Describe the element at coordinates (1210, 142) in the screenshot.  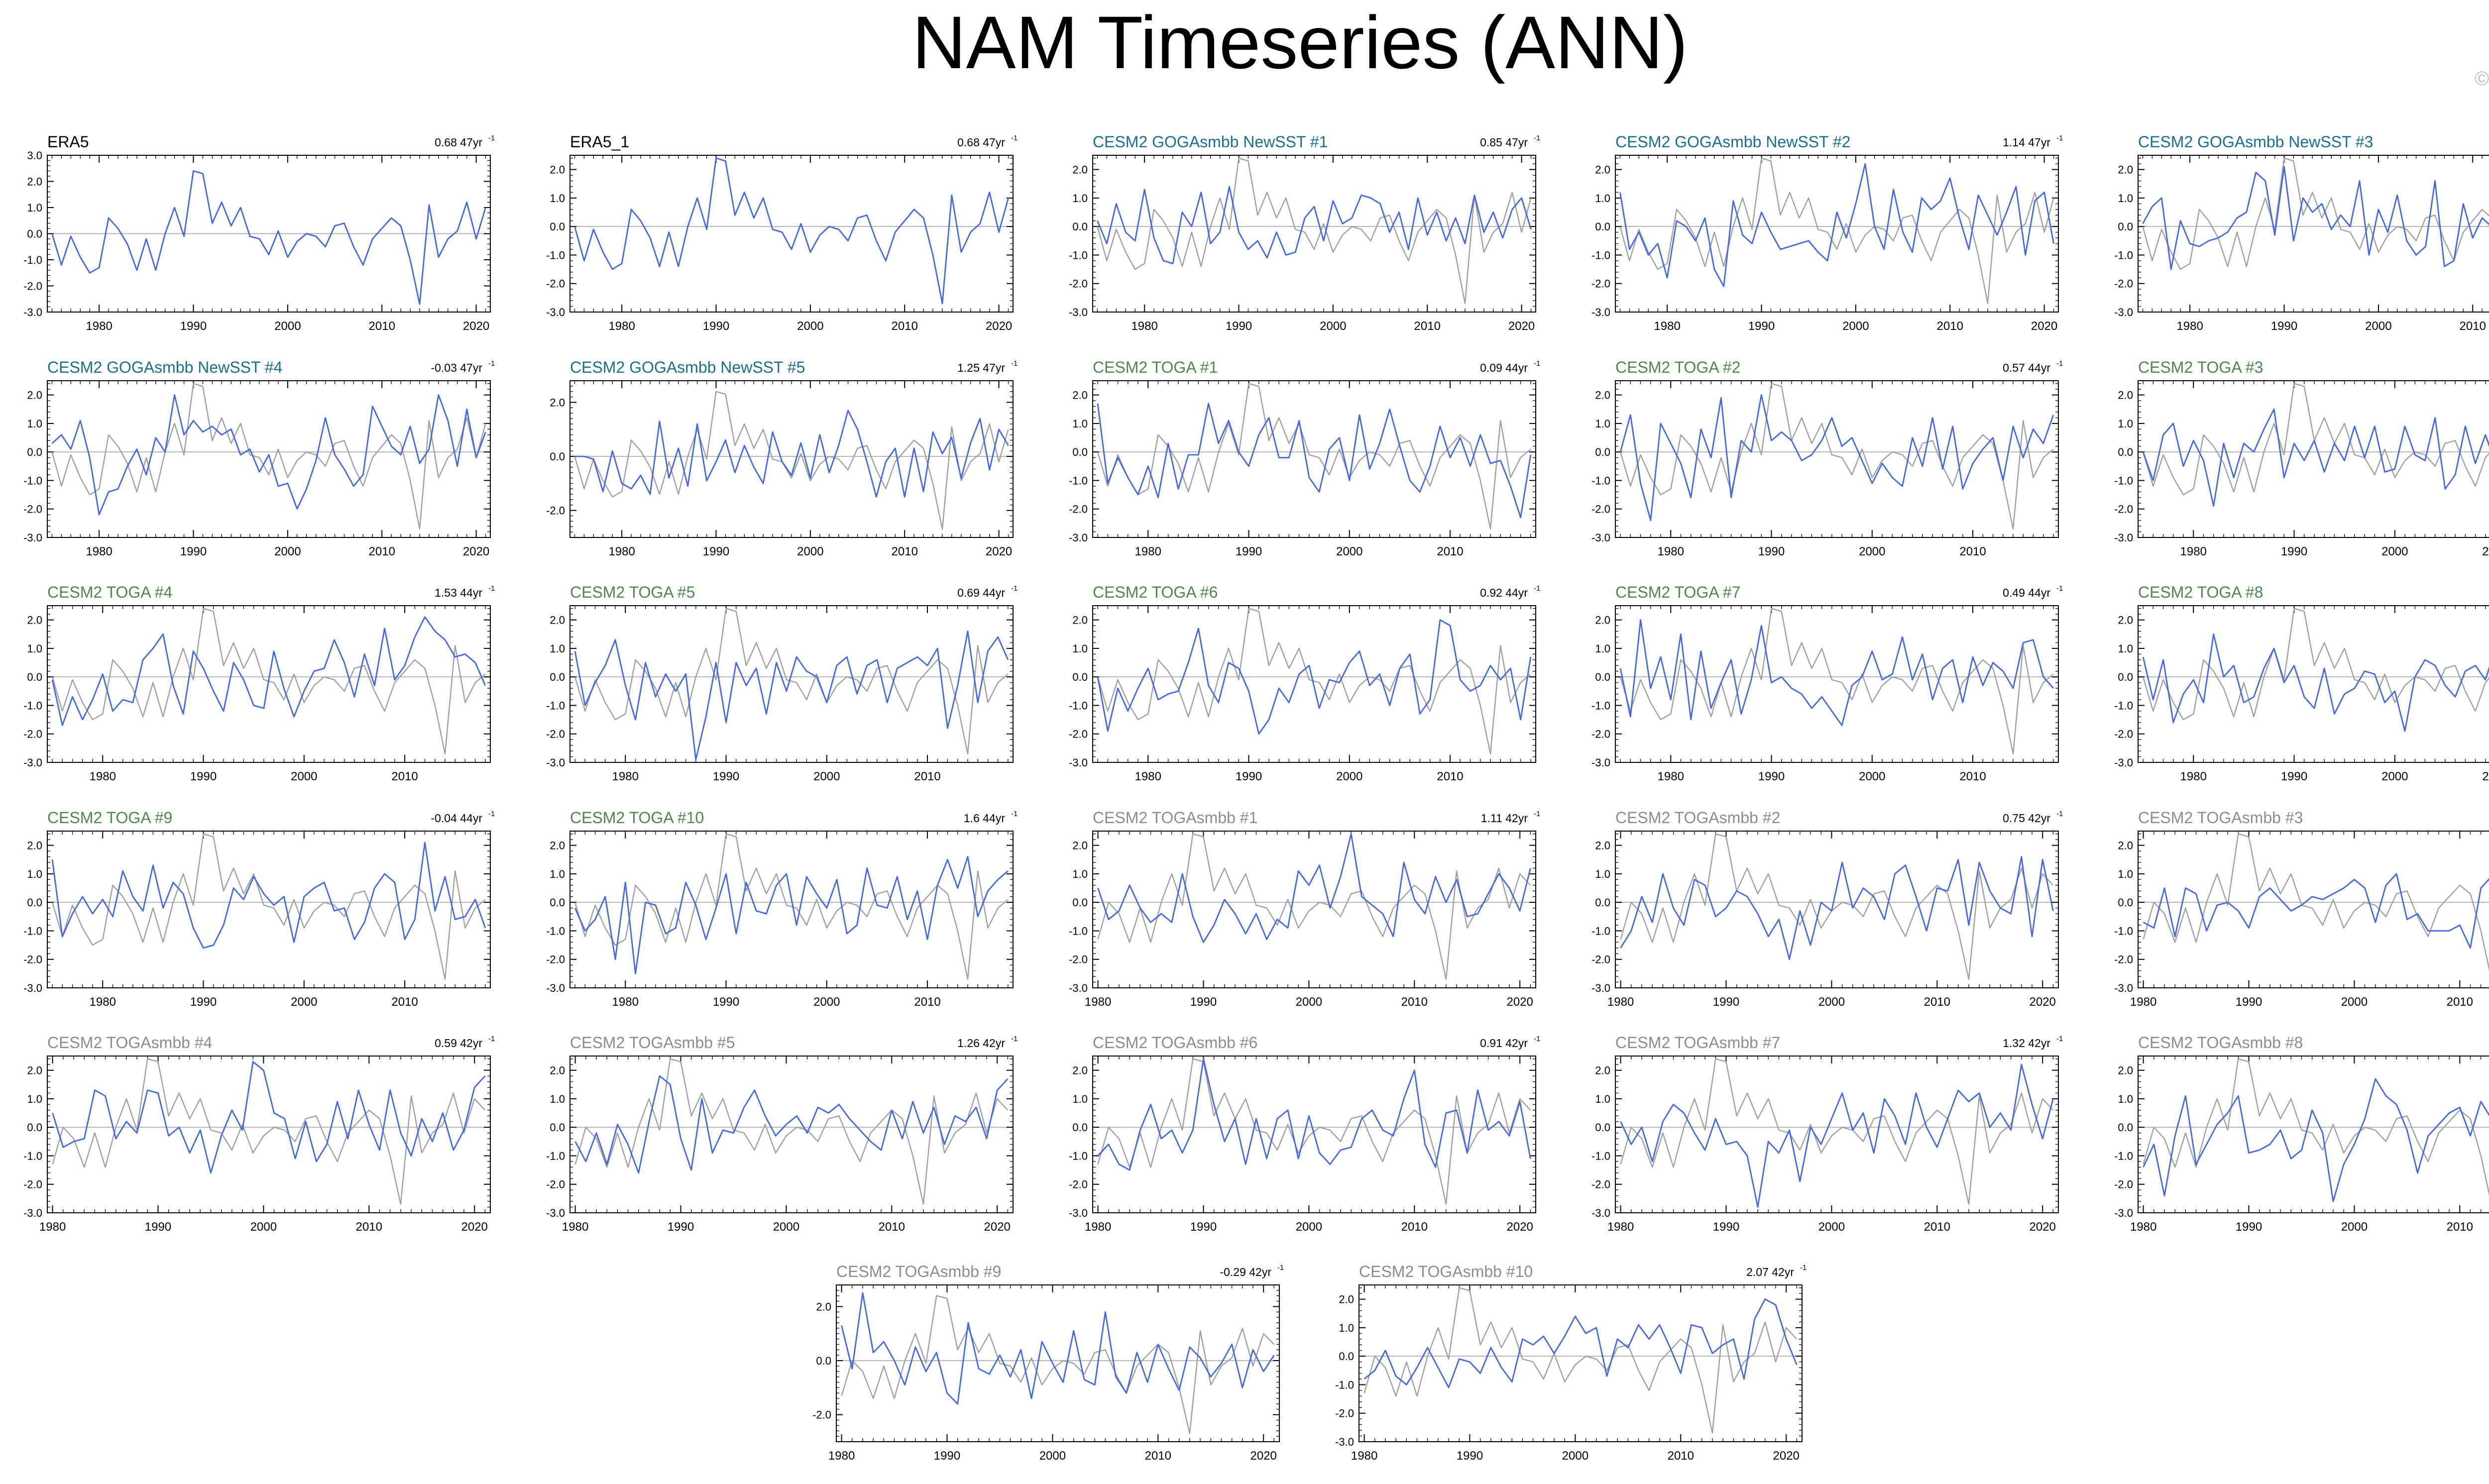
I see `panel-title: CESM2 GOGAsmbb NewSST #1` at that location.